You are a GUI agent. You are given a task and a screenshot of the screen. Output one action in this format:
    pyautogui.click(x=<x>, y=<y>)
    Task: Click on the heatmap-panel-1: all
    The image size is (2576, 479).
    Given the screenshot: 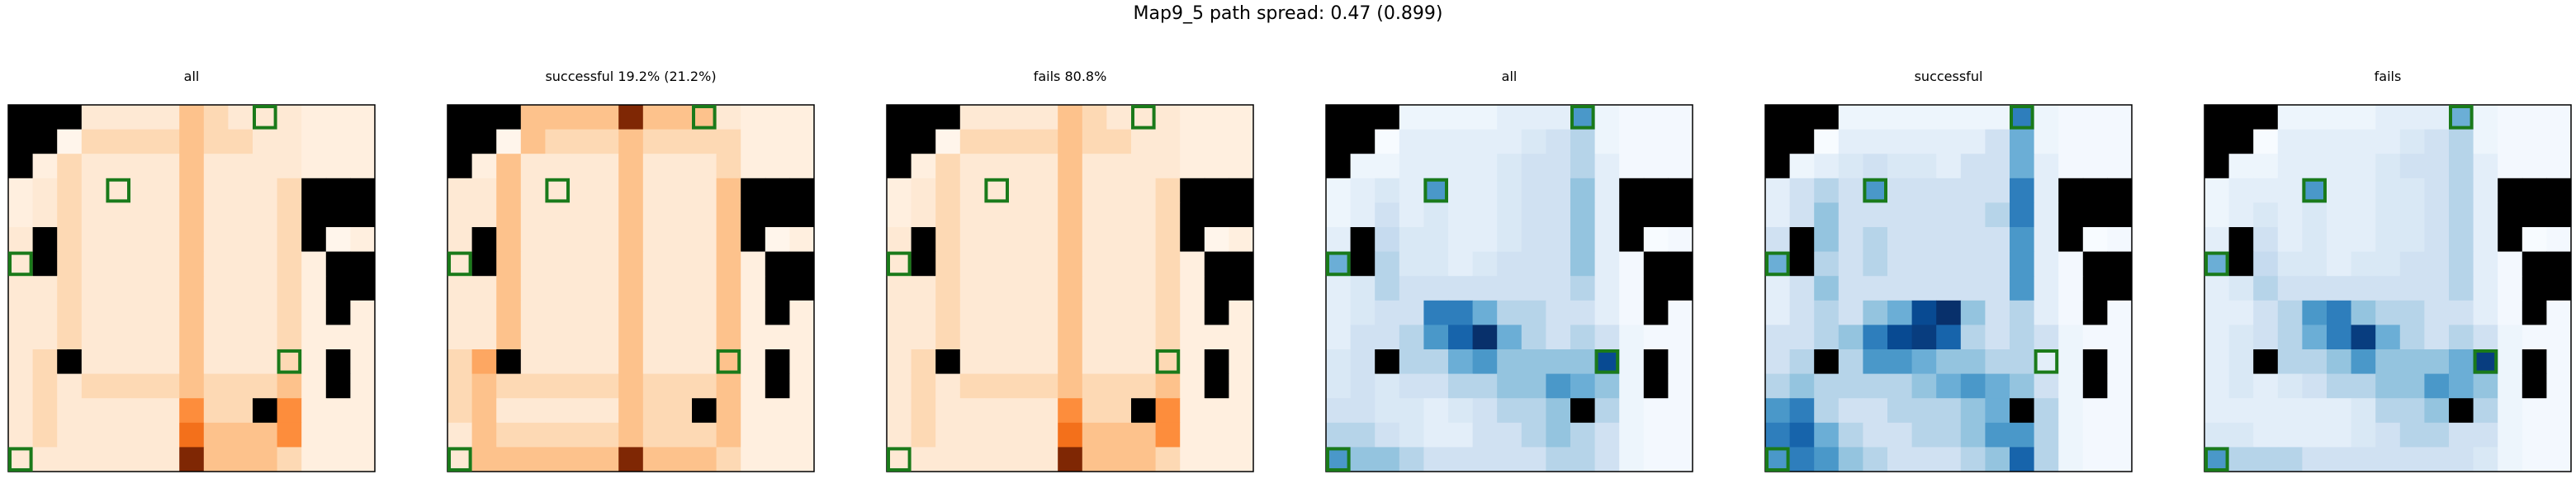 What is the action you would take?
    pyautogui.click(x=191, y=270)
    